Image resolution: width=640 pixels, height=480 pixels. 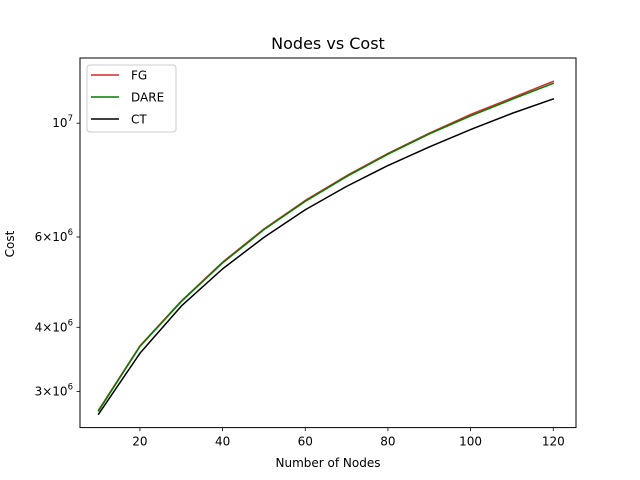 I want to click on legend-label-ct: CT, so click(x=139, y=120).